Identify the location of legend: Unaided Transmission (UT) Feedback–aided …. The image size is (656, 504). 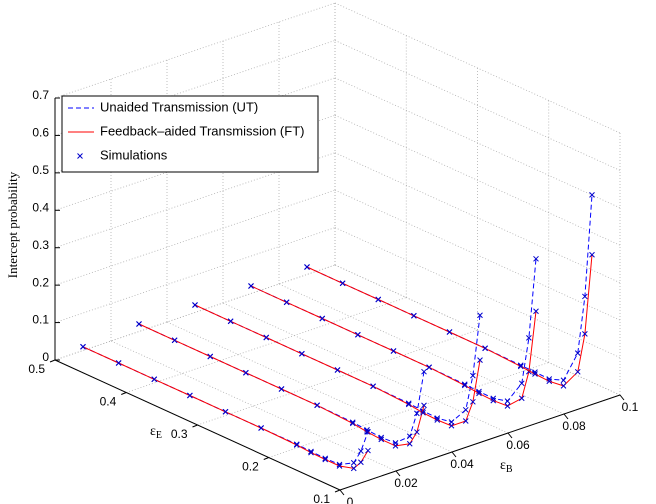
(190, 134).